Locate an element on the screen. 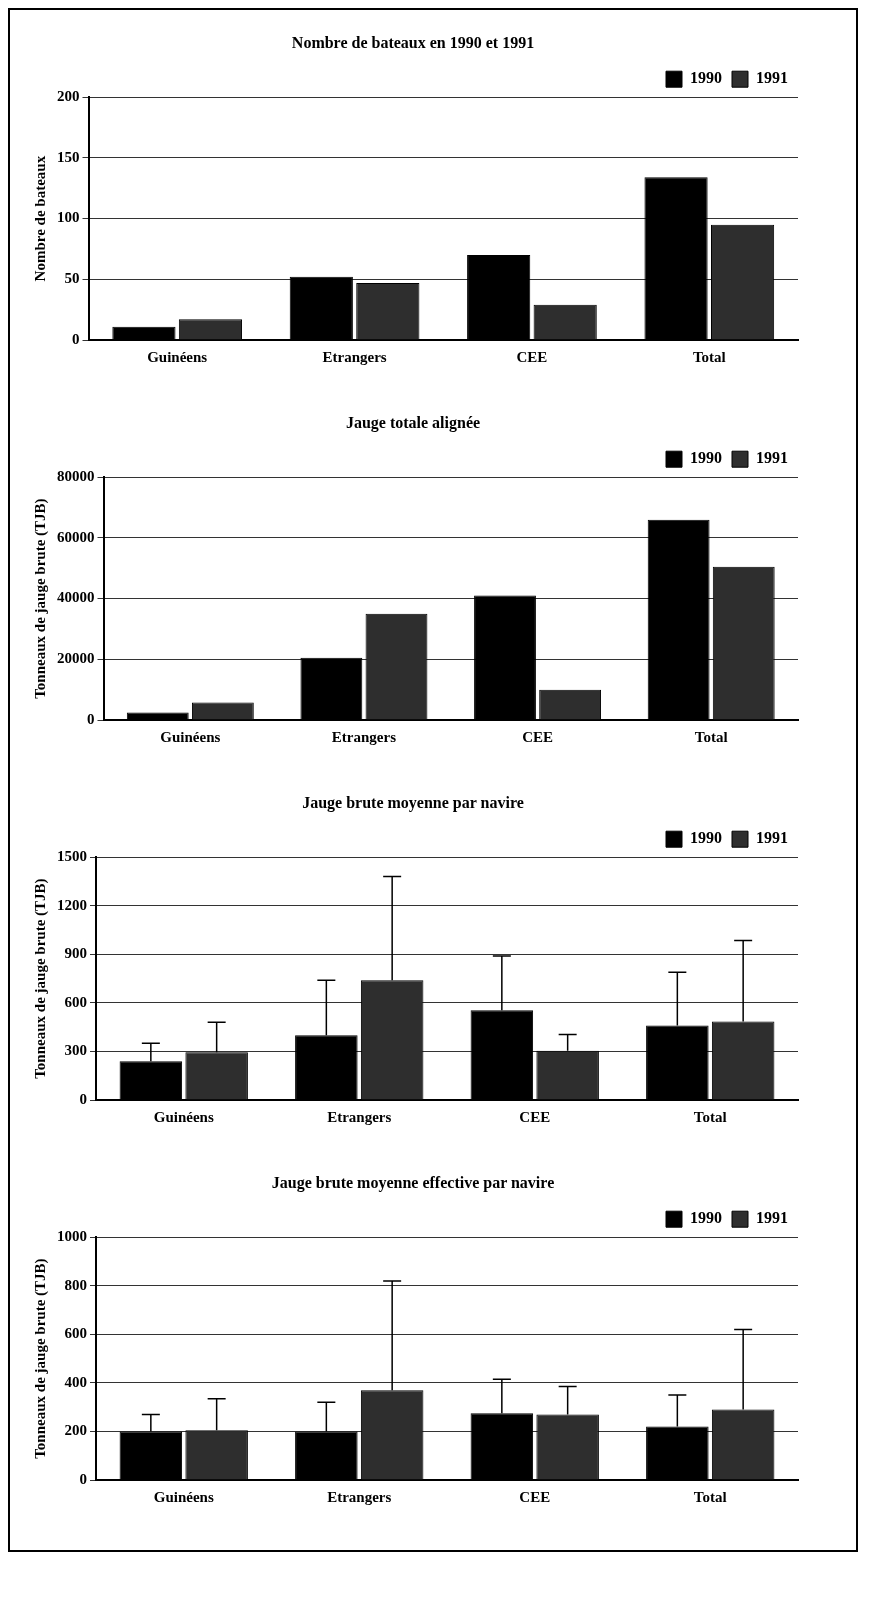  y-tick-label: 900 is located at coordinates (75, 953).